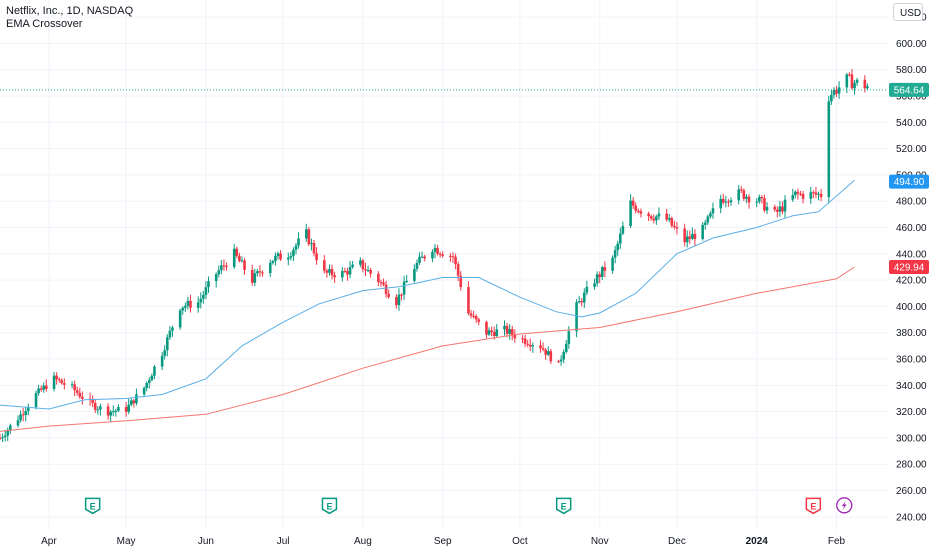 The width and height of the screenshot is (932, 550). What do you see at coordinates (909, 268) in the screenshot?
I see `price-marker-label: 429.94` at bounding box center [909, 268].